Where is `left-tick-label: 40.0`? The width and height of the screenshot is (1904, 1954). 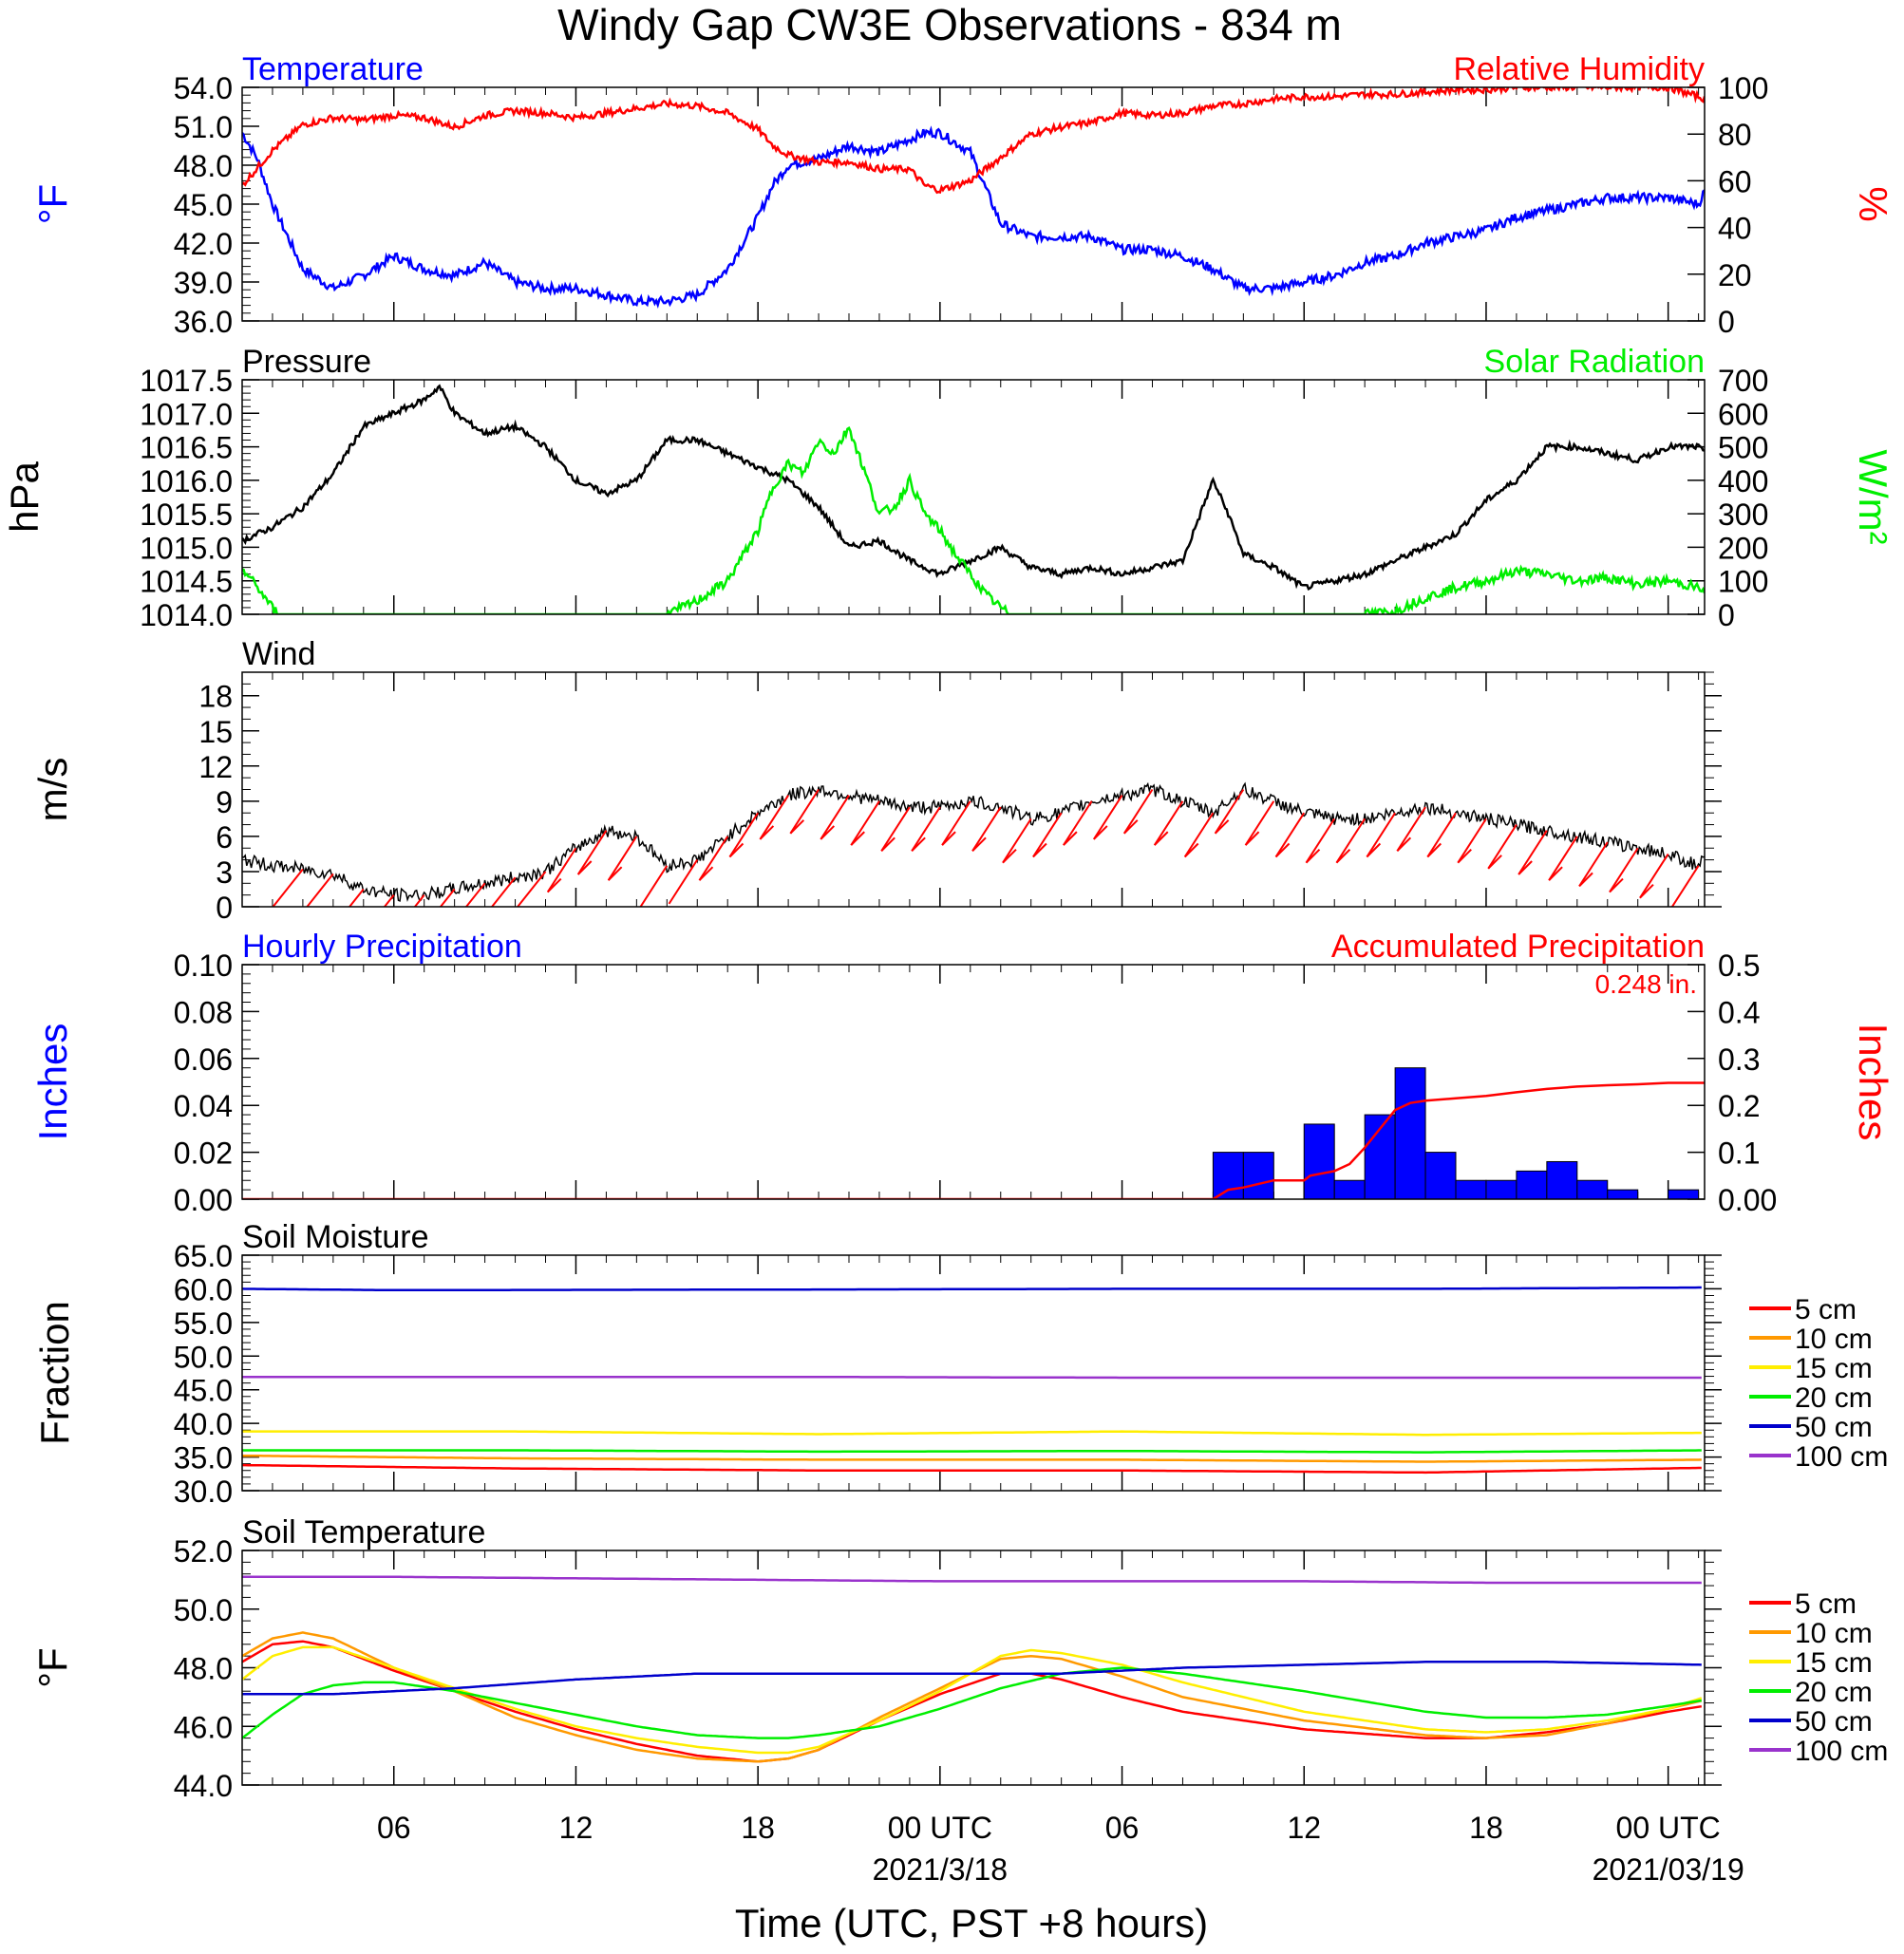 left-tick-label: 40.0 is located at coordinates (204, 1424).